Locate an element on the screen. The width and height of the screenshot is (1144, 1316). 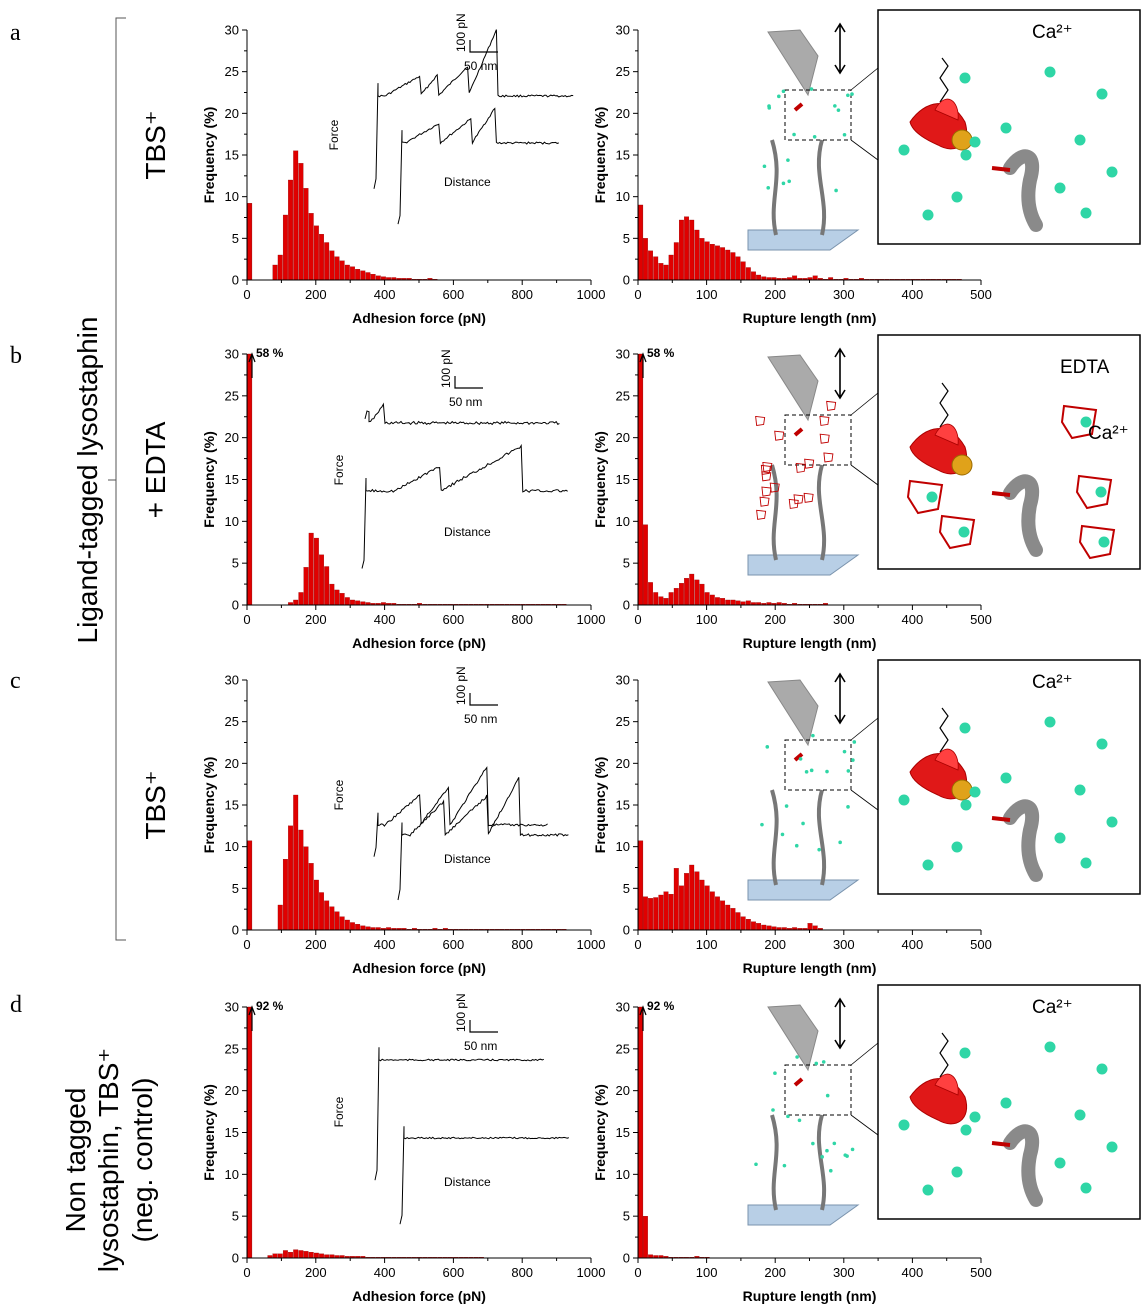
x-tick-label: 600 is located at coordinates (454, 619).